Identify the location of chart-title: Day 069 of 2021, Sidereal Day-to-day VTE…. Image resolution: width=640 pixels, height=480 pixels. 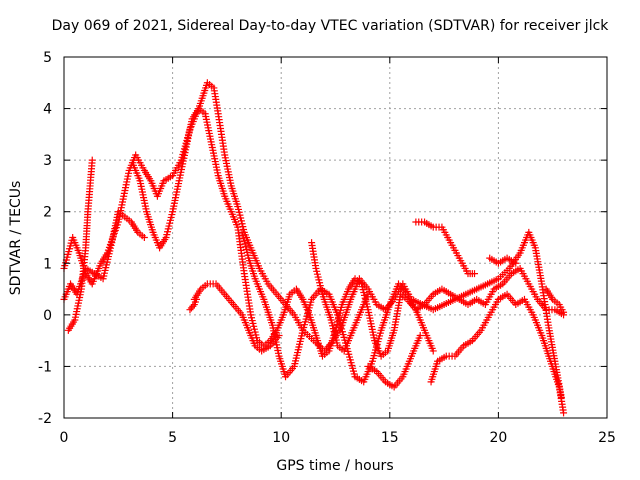
(331, 26).